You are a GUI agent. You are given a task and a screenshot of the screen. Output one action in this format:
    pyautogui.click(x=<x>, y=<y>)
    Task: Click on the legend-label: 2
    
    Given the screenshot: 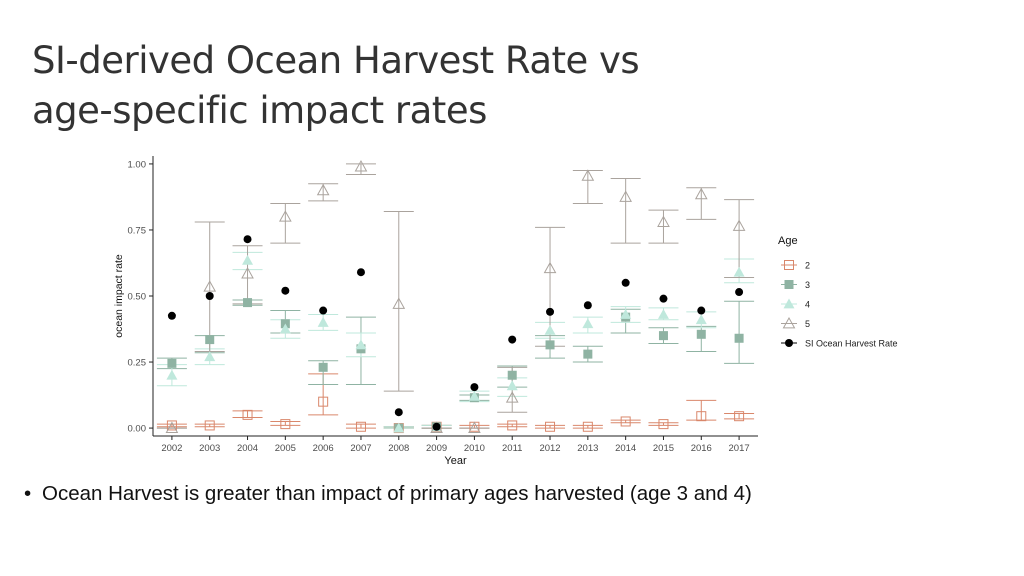 What is the action you would take?
    pyautogui.click(x=807, y=266)
    